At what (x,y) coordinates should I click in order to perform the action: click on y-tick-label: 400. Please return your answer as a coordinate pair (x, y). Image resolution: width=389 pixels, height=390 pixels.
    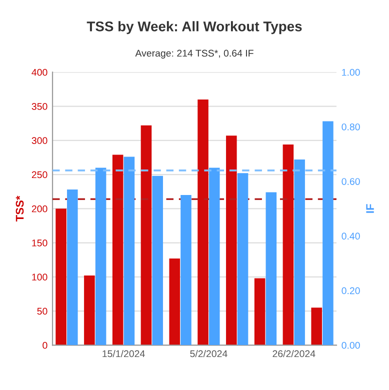
    Looking at the image, I should click on (40, 72).